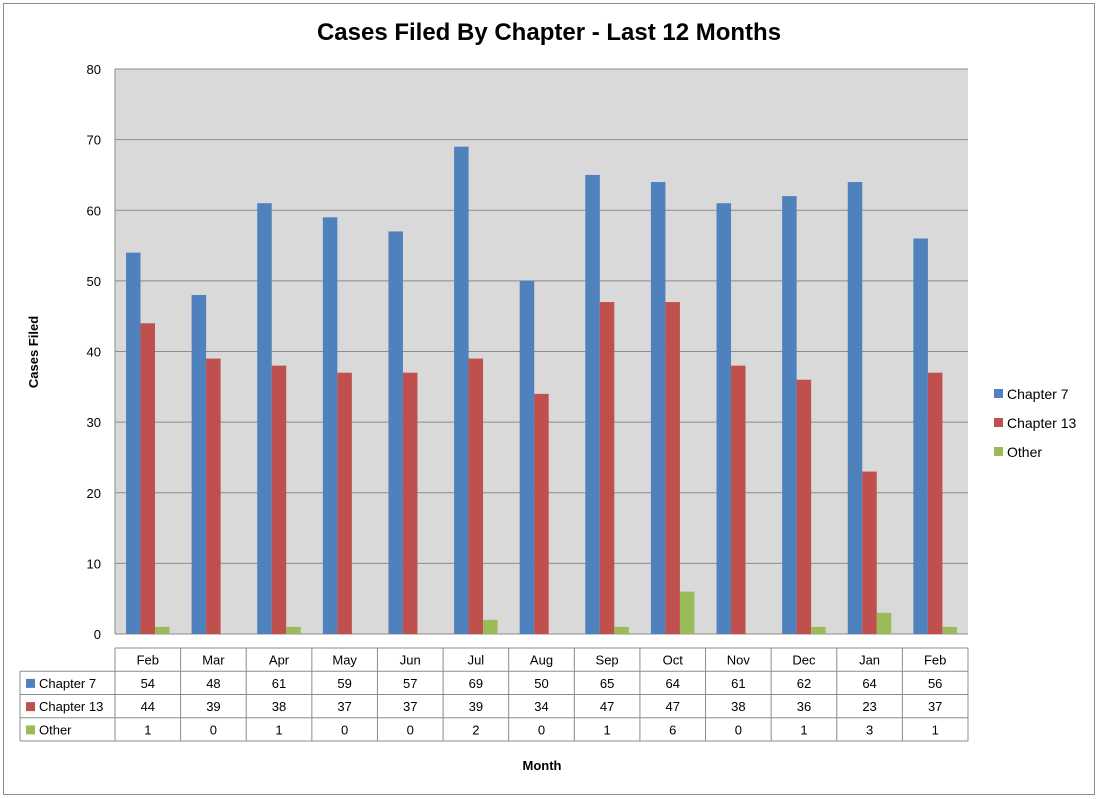 The height and width of the screenshot is (799, 1098). What do you see at coordinates (673, 660) in the screenshot?
I see `x-tick-label: Oct` at bounding box center [673, 660].